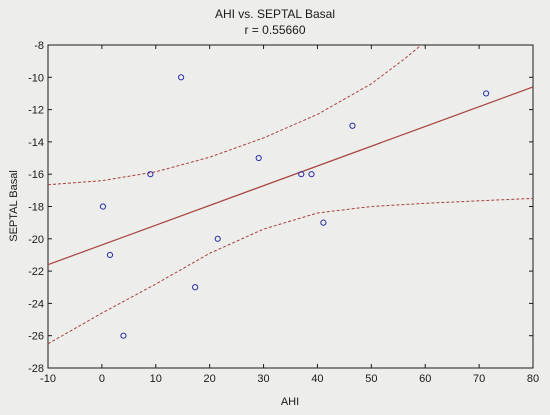 The image size is (550, 415). I want to click on x-tick-label: 30, so click(263, 379).